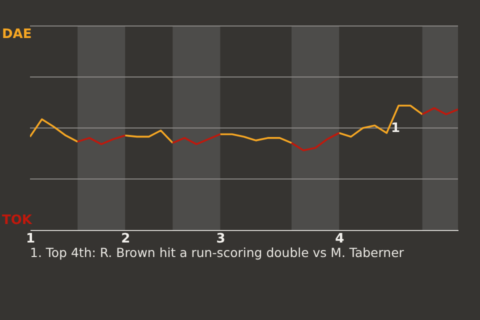  What do you see at coordinates (221, 239) in the screenshot?
I see `x-tick-label: 3` at bounding box center [221, 239].